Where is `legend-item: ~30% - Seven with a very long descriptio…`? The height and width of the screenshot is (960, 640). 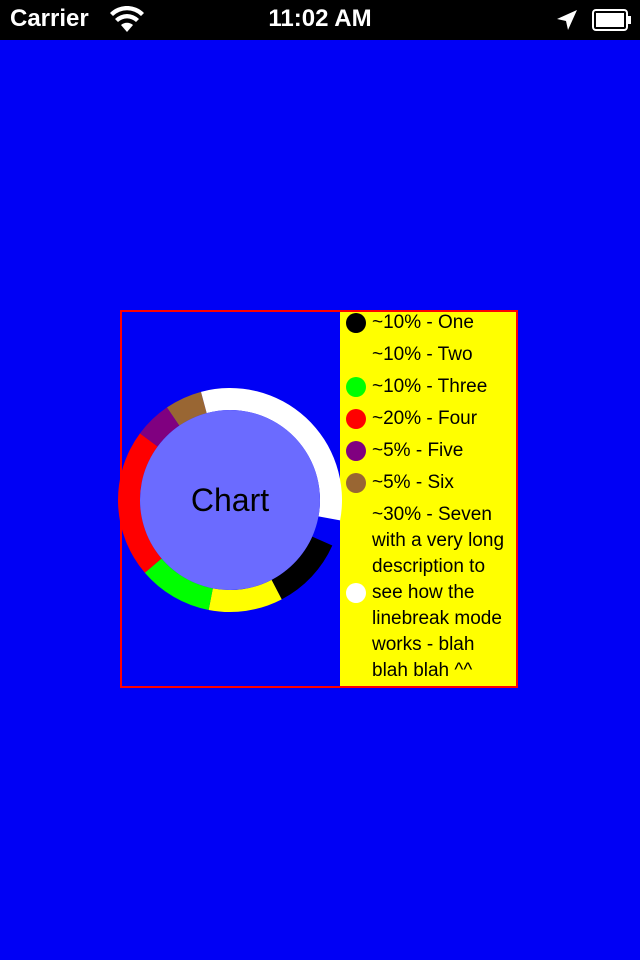 legend-item: ~30% - Seven with a very long descriptio… is located at coordinates (428, 595).